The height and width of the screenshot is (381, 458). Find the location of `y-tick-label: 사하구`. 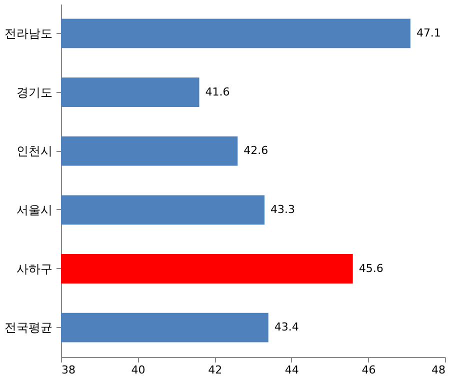

y-tick-label: 사하구 is located at coordinates (34, 269).